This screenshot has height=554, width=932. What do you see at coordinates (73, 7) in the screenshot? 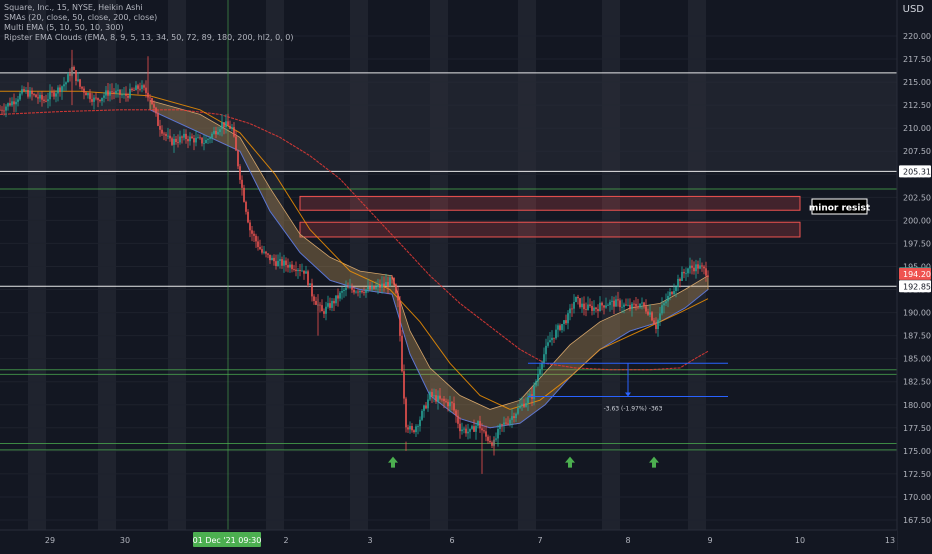
I see `symbol-line: Square, Inc., 15, NYSE, Heikin Ashi` at bounding box center [73, 7].